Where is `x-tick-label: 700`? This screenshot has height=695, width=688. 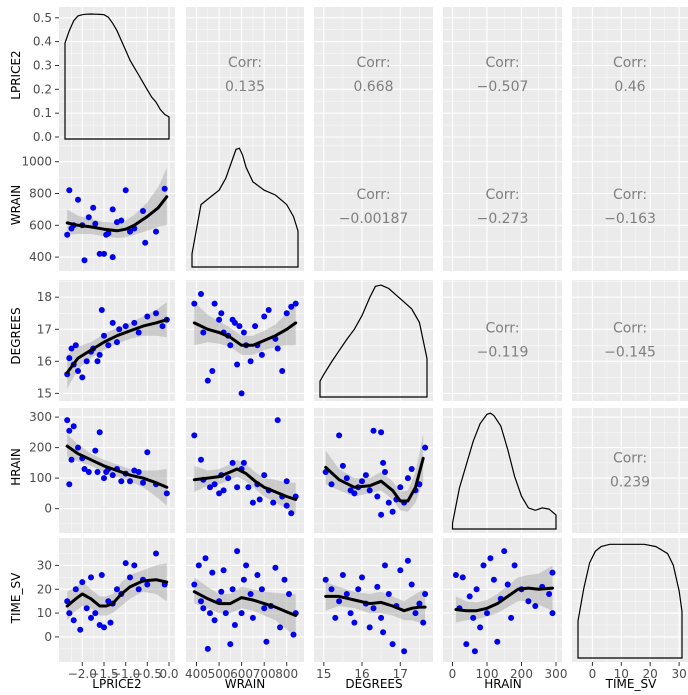
x-tick-label: 700 is located at coordinates (264, 674).